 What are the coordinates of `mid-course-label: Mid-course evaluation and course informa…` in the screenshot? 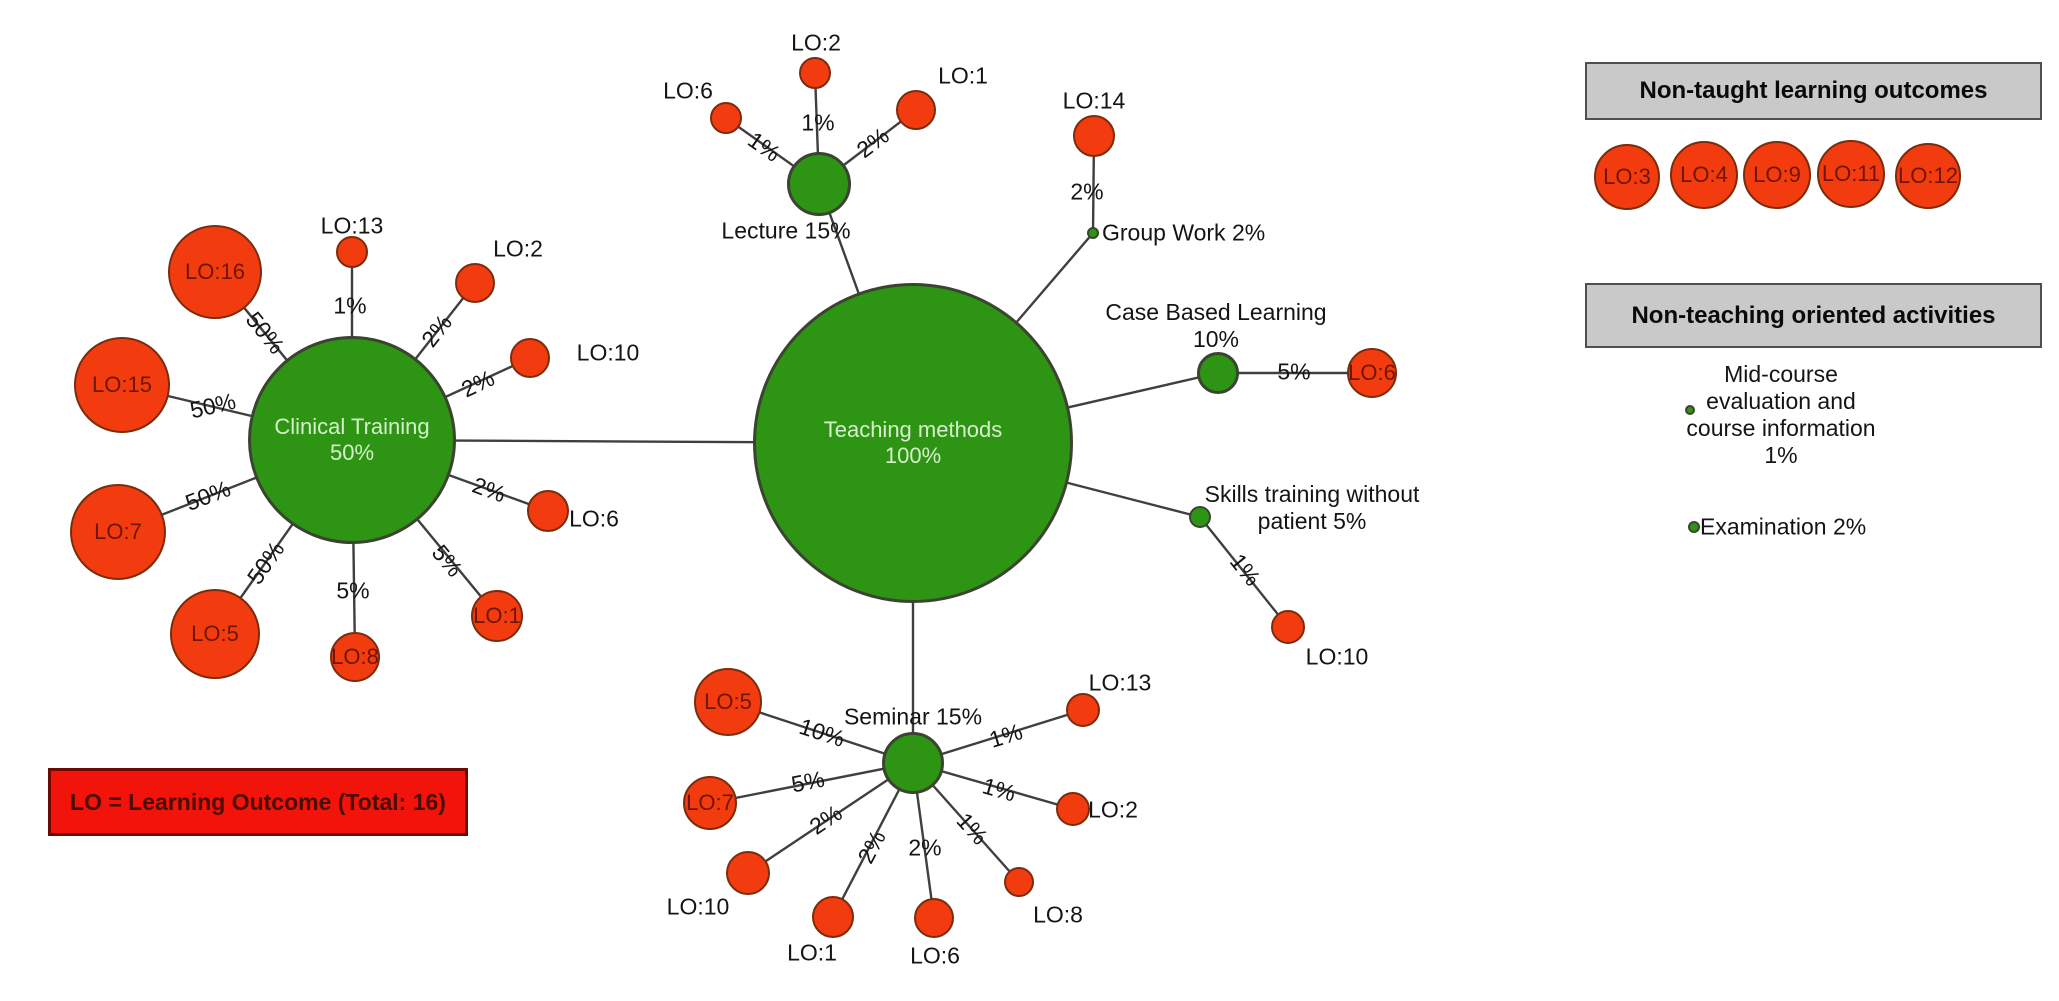 It's located at (1781, 414).